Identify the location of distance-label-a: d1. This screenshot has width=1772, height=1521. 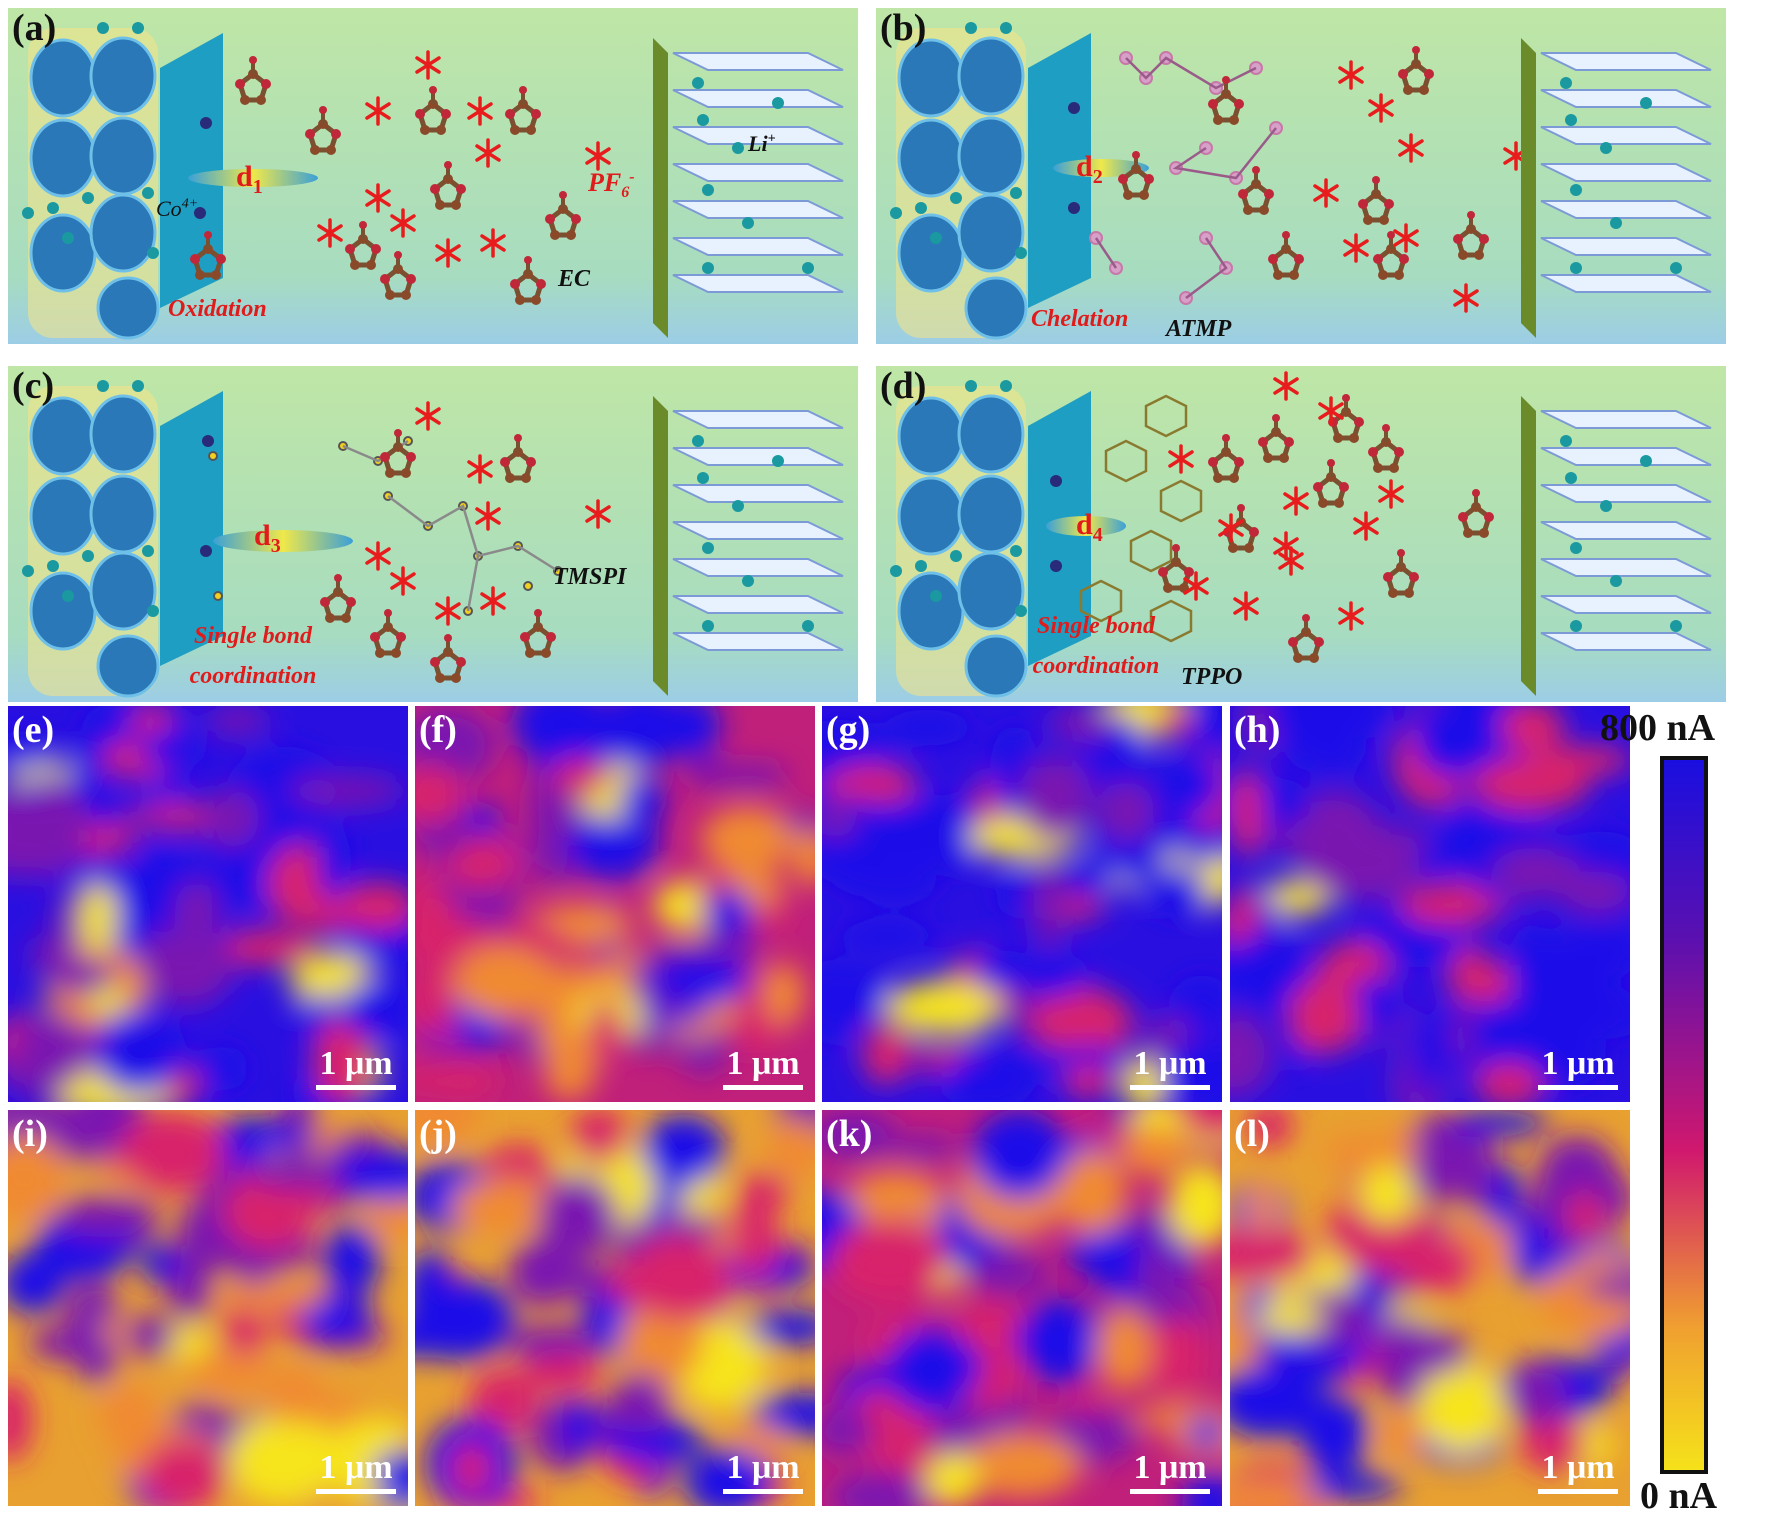
(249, 179).